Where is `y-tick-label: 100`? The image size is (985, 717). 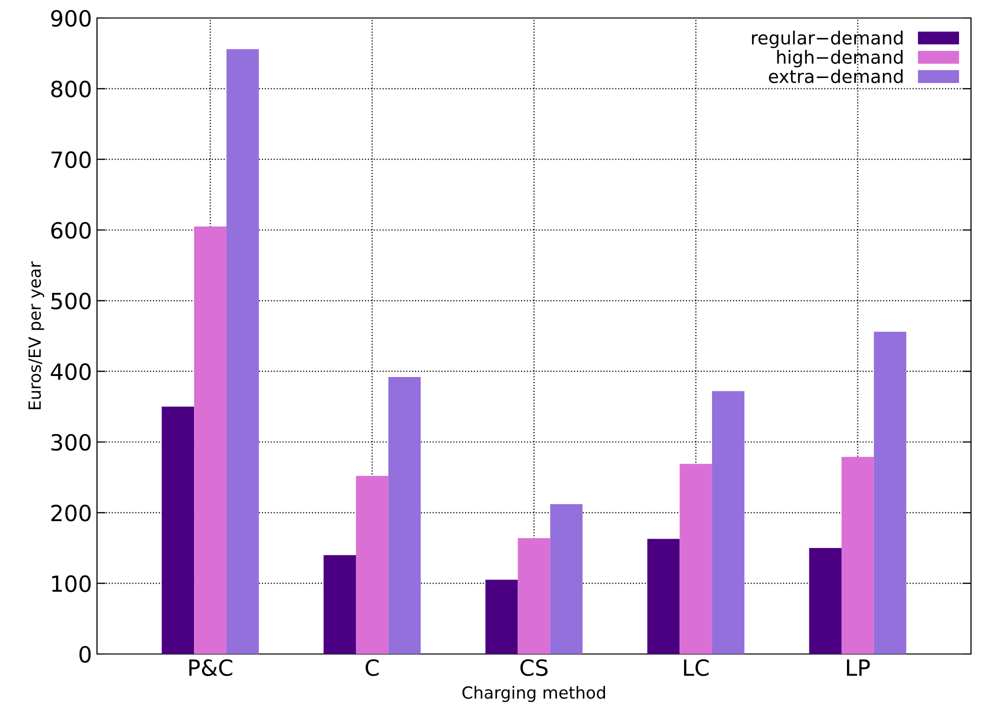 y-tick-label: 100 is located at coordinates (71, 583).